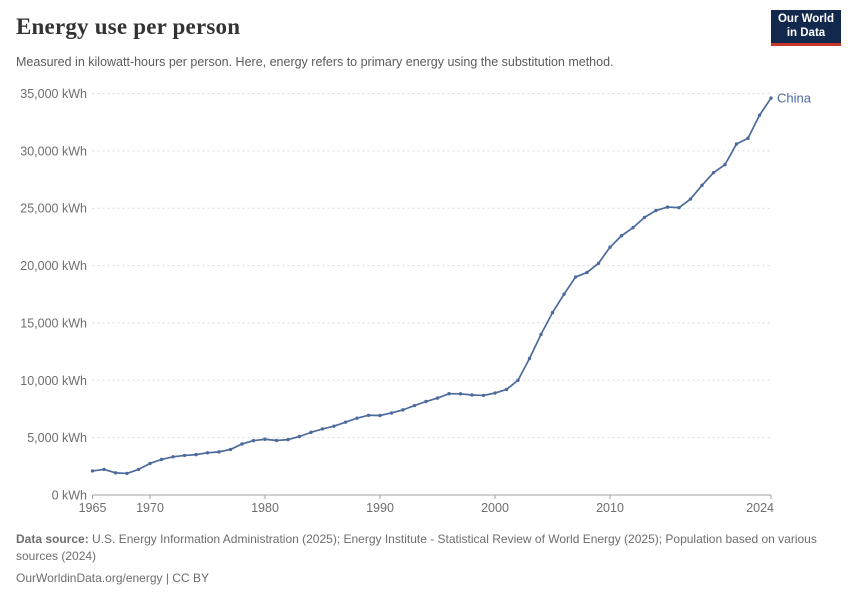 The width and height of the screenshot is (850, 600). Describe the element at coordinates (93, 508) in the screenshot. I see `x-tick-label: 1965` at that location.